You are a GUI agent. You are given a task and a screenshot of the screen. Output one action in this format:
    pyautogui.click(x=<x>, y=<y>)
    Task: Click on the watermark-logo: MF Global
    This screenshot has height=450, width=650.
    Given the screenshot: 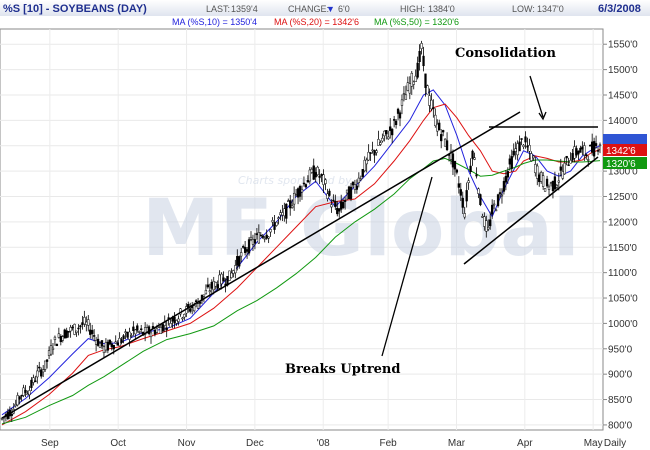 What is the action you would take?
    pyautogui.click(x=361, y=229)
    